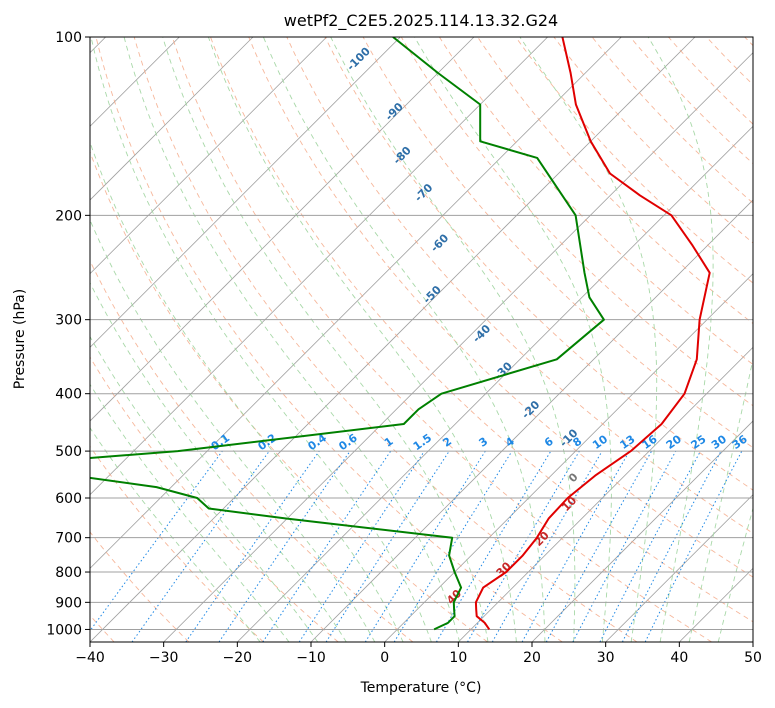 This screenshot has height=708, width=775. What do you see at coordinates (90, 658) in the screenshot?
I see `x-tick-label: −40` at bounding box center [90, 658].